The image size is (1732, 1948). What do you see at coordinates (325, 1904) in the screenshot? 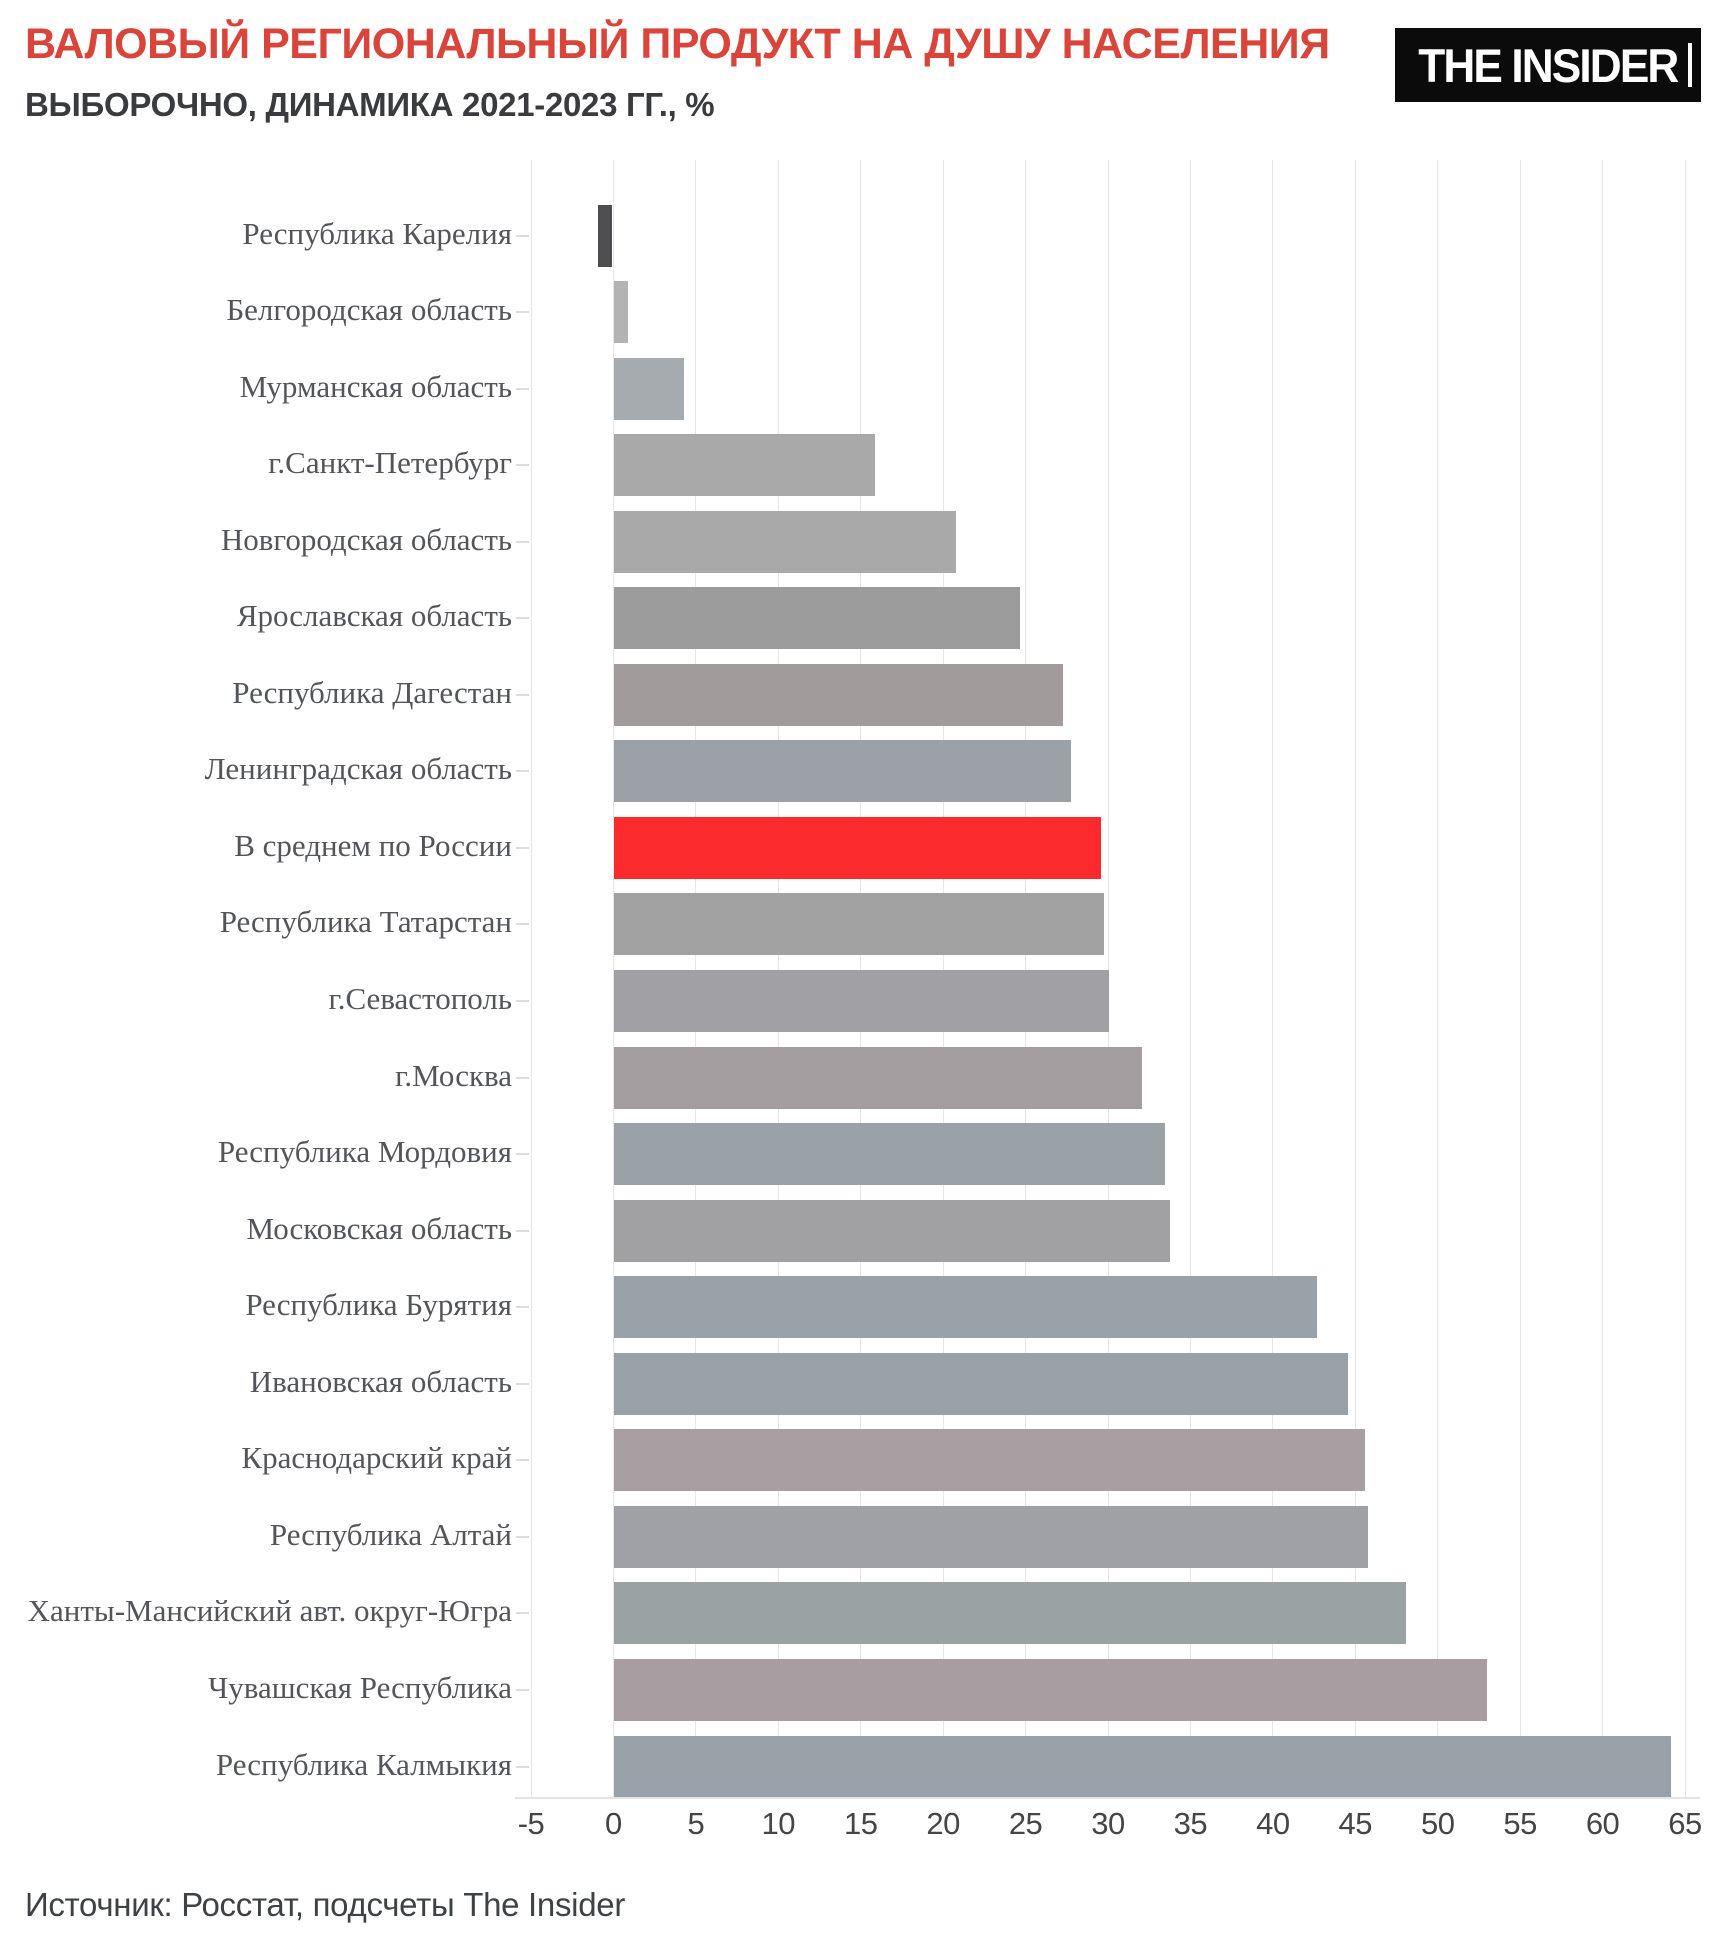
I see `source-note: Источник: Росстат, подсчеты The Insider` at bounding box center [325, 1904].